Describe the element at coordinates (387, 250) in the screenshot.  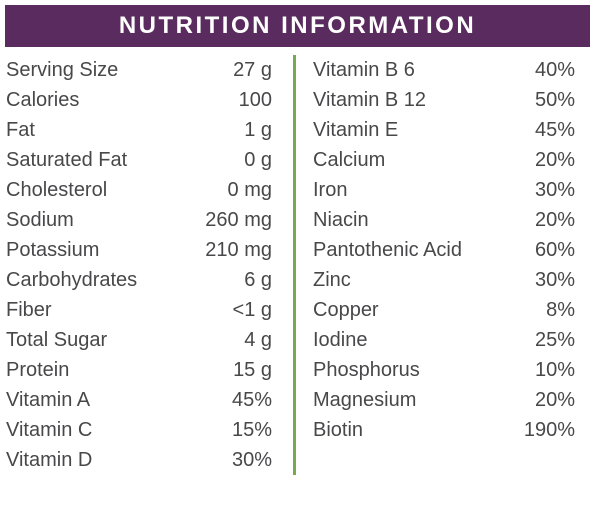
I see `nutrient-label: Pantothenic Acid` at that location.